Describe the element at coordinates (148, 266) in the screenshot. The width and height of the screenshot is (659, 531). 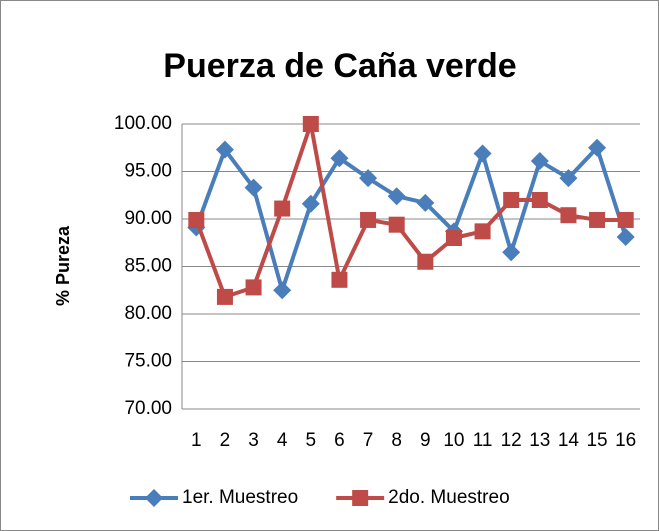
I see `y-tick-label: 85.00` at that location.